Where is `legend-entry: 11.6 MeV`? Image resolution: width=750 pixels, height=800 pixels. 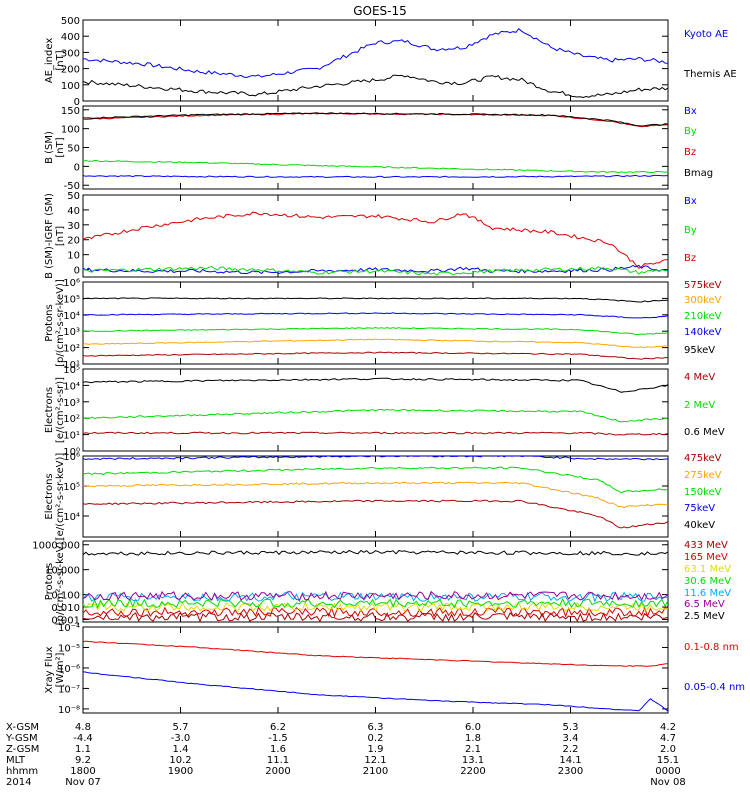 legend-entry: 11.6 MeV is located at coordinates (707, 593).